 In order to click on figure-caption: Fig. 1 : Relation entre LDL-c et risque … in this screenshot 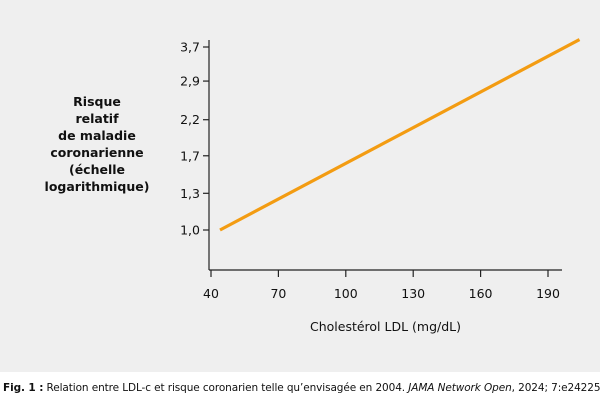, I will do `click(301, 388)`.